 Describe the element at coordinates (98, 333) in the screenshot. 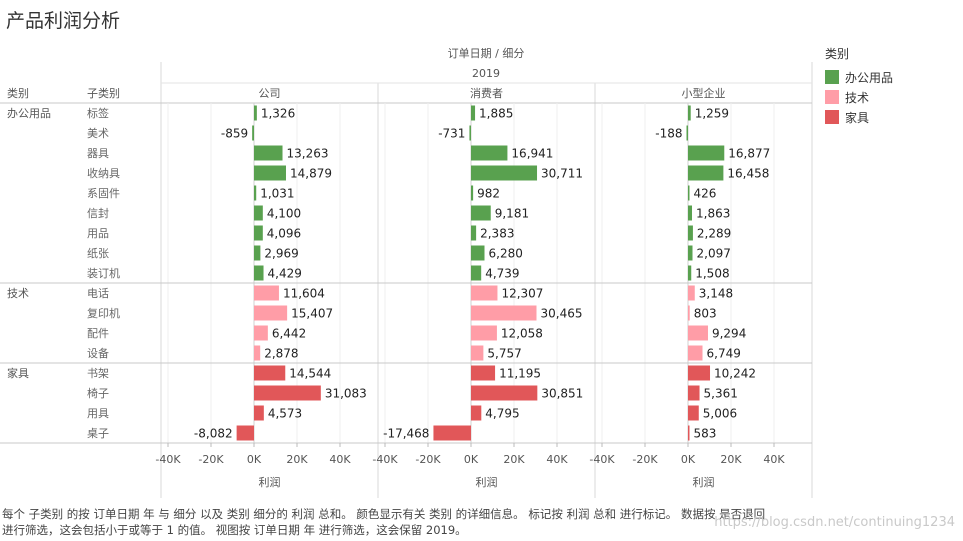

I see `subcategory-label: 配件` at that location.